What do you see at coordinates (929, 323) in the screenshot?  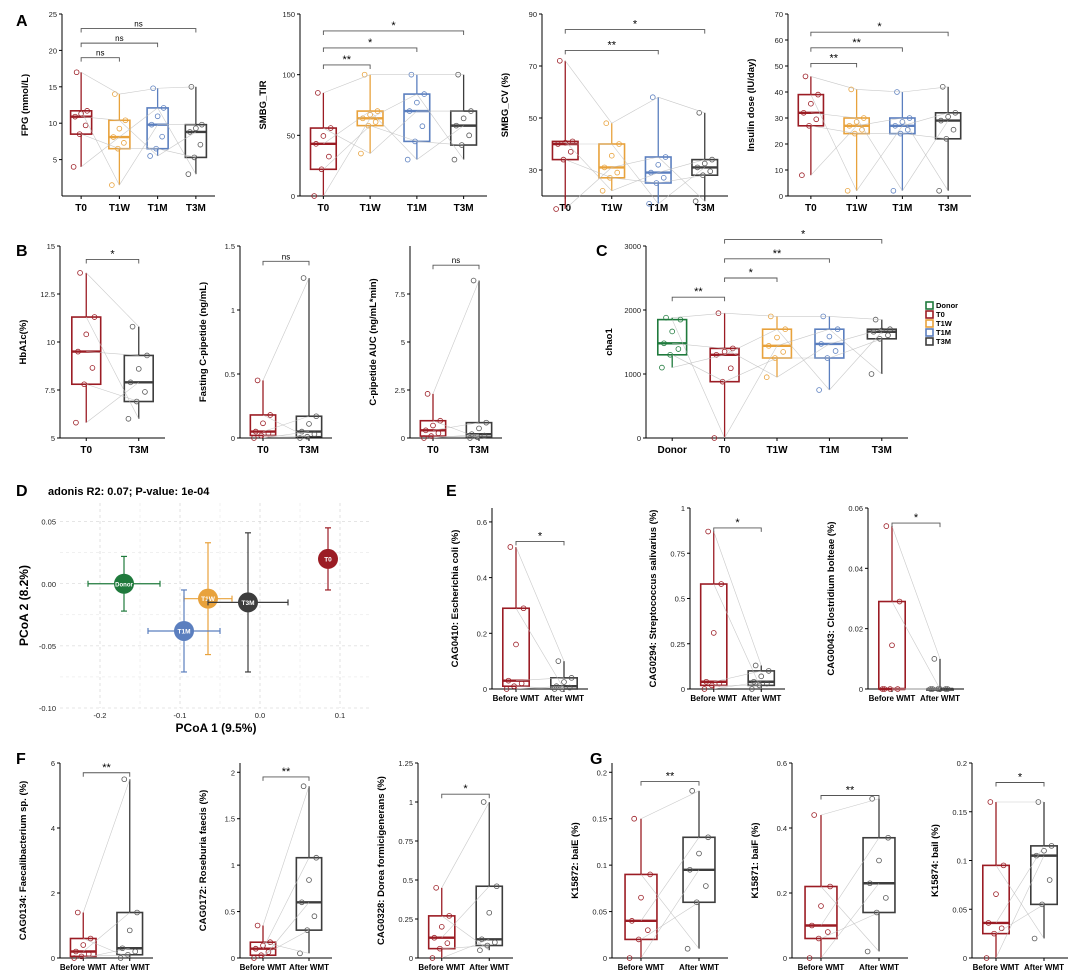 I see `legend-swatch-t1w` at bounding box center [929, 323].